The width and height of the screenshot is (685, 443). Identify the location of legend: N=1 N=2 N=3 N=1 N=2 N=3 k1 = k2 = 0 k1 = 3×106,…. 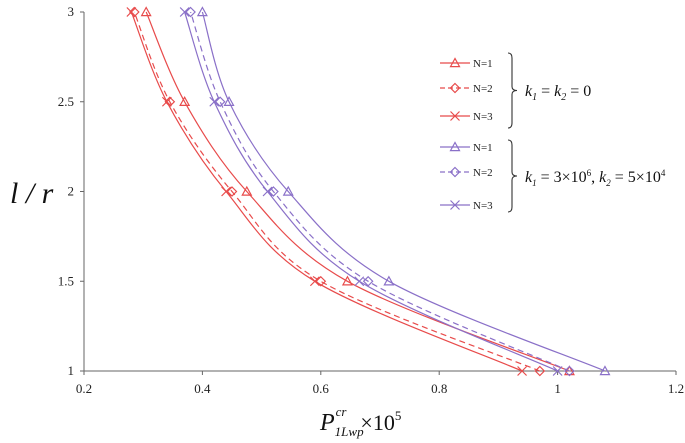
(553, 132).